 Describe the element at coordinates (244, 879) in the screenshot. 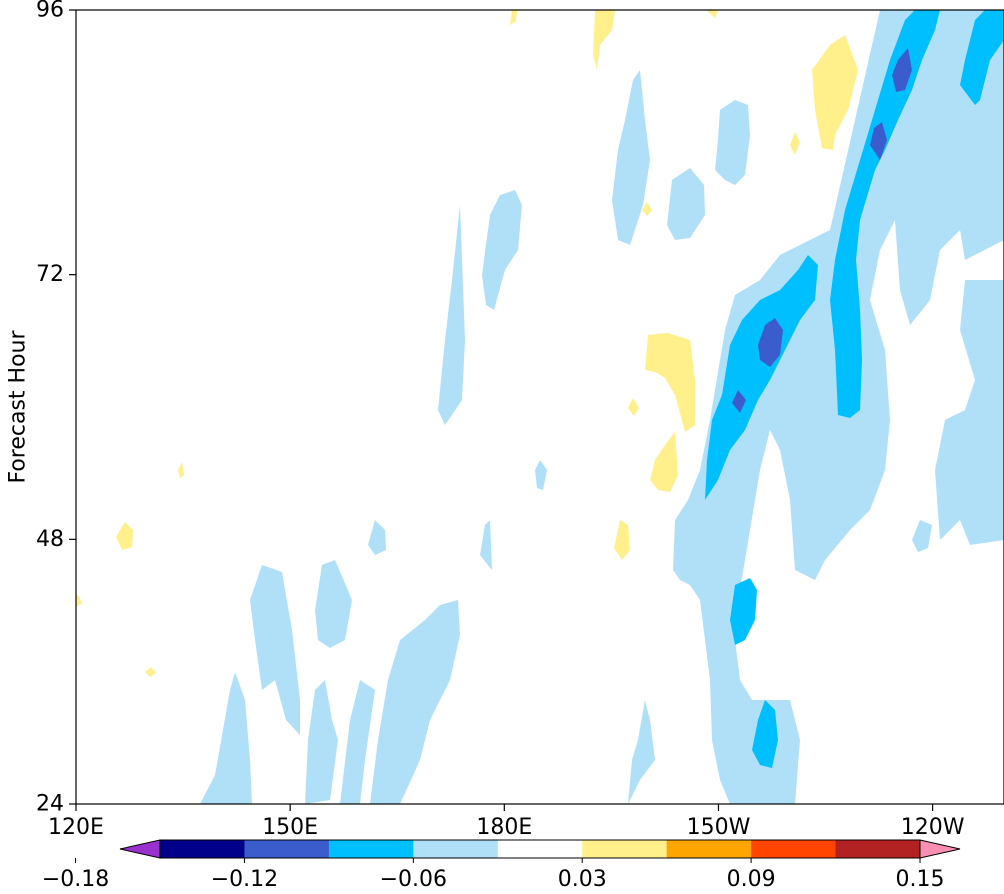

I see `colorbar-tick-label: −0.12` at that location.